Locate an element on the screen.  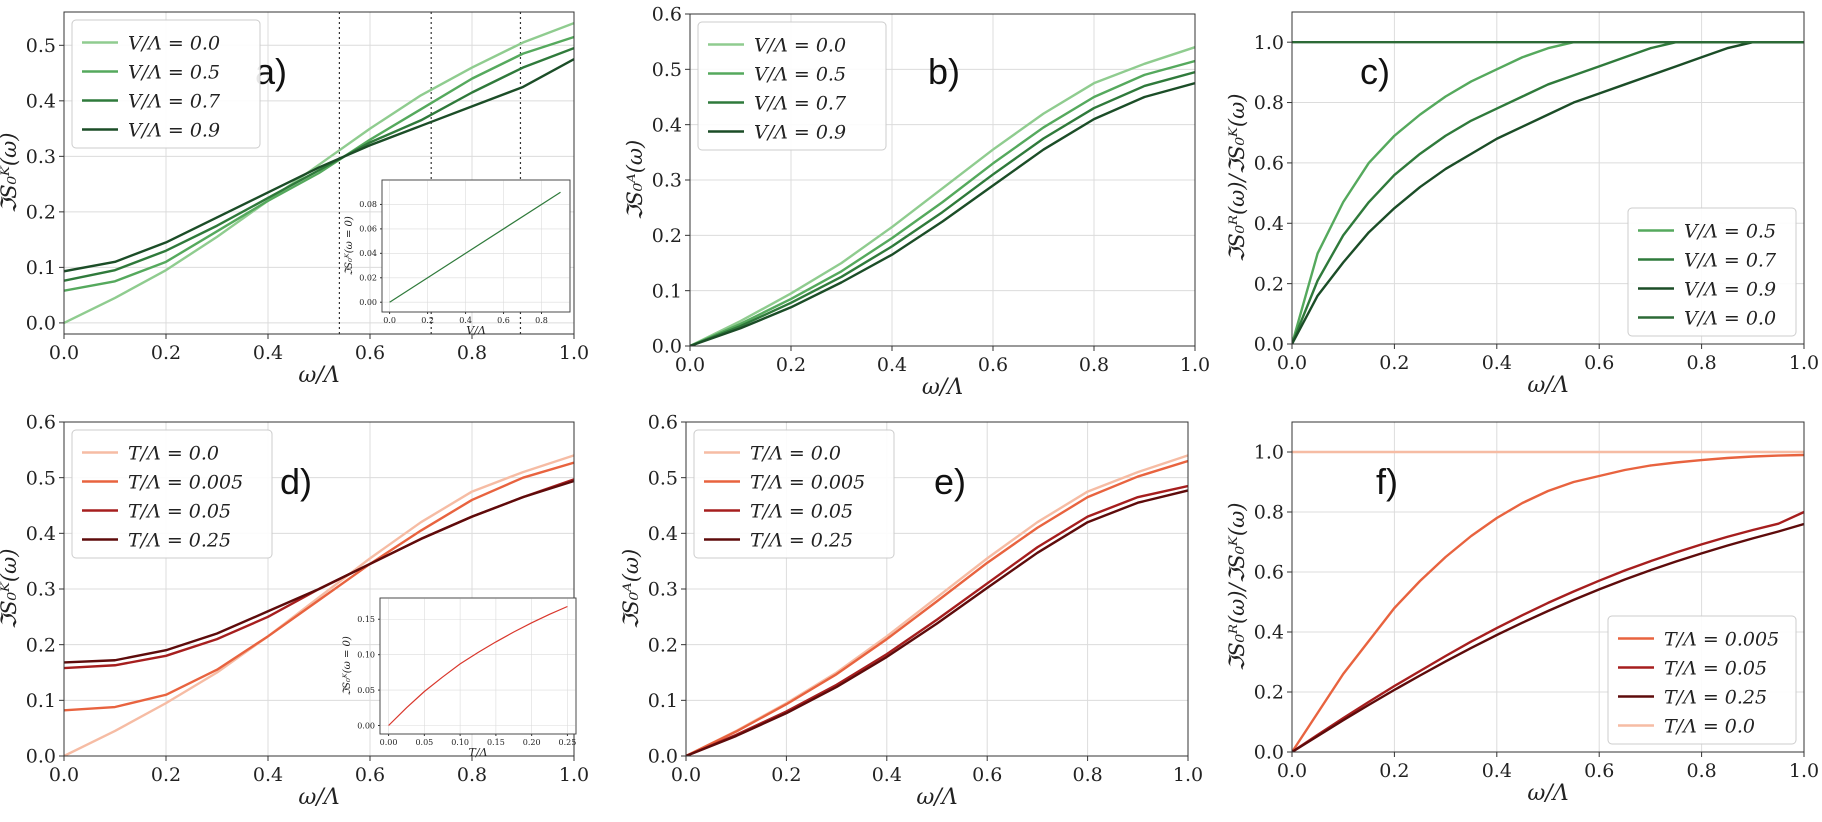
y-tick-label: 0.8 is located at coordinates (1269, 513).